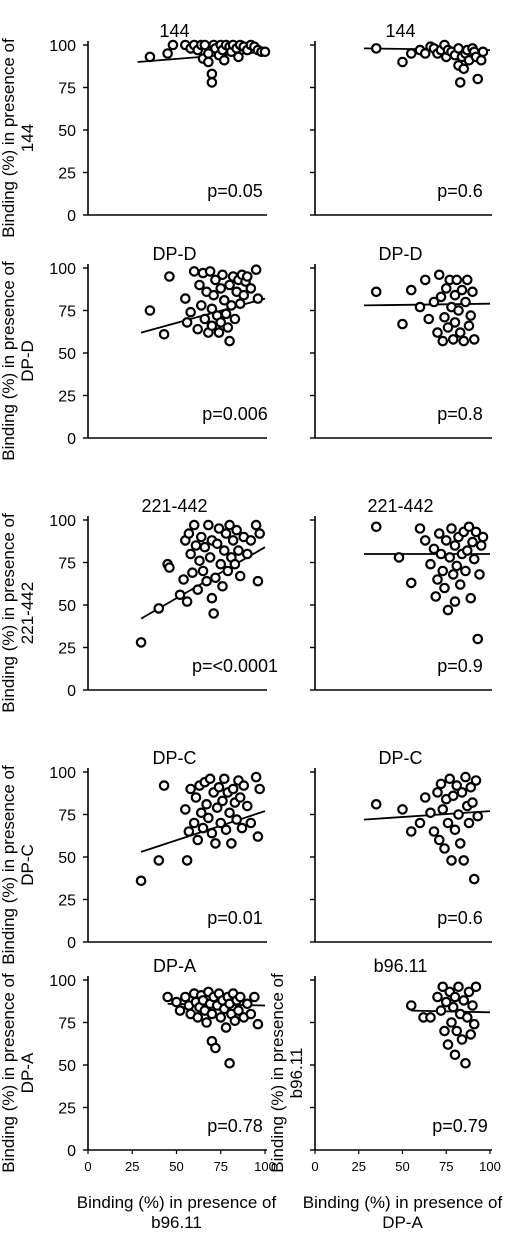 The image size is (520, 1260). What do you see at coordinates (67, 174) in the screenshot?
I see `y-tick-label: 25` at bounding box center [67, 174].